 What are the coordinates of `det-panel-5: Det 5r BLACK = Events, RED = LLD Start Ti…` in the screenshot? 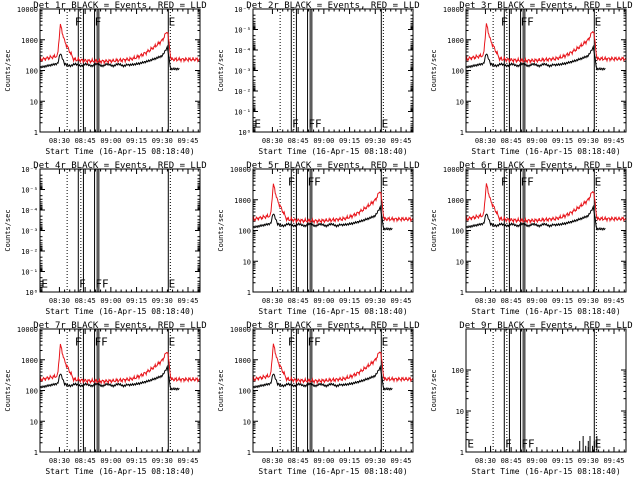 It's located at (318, 238).